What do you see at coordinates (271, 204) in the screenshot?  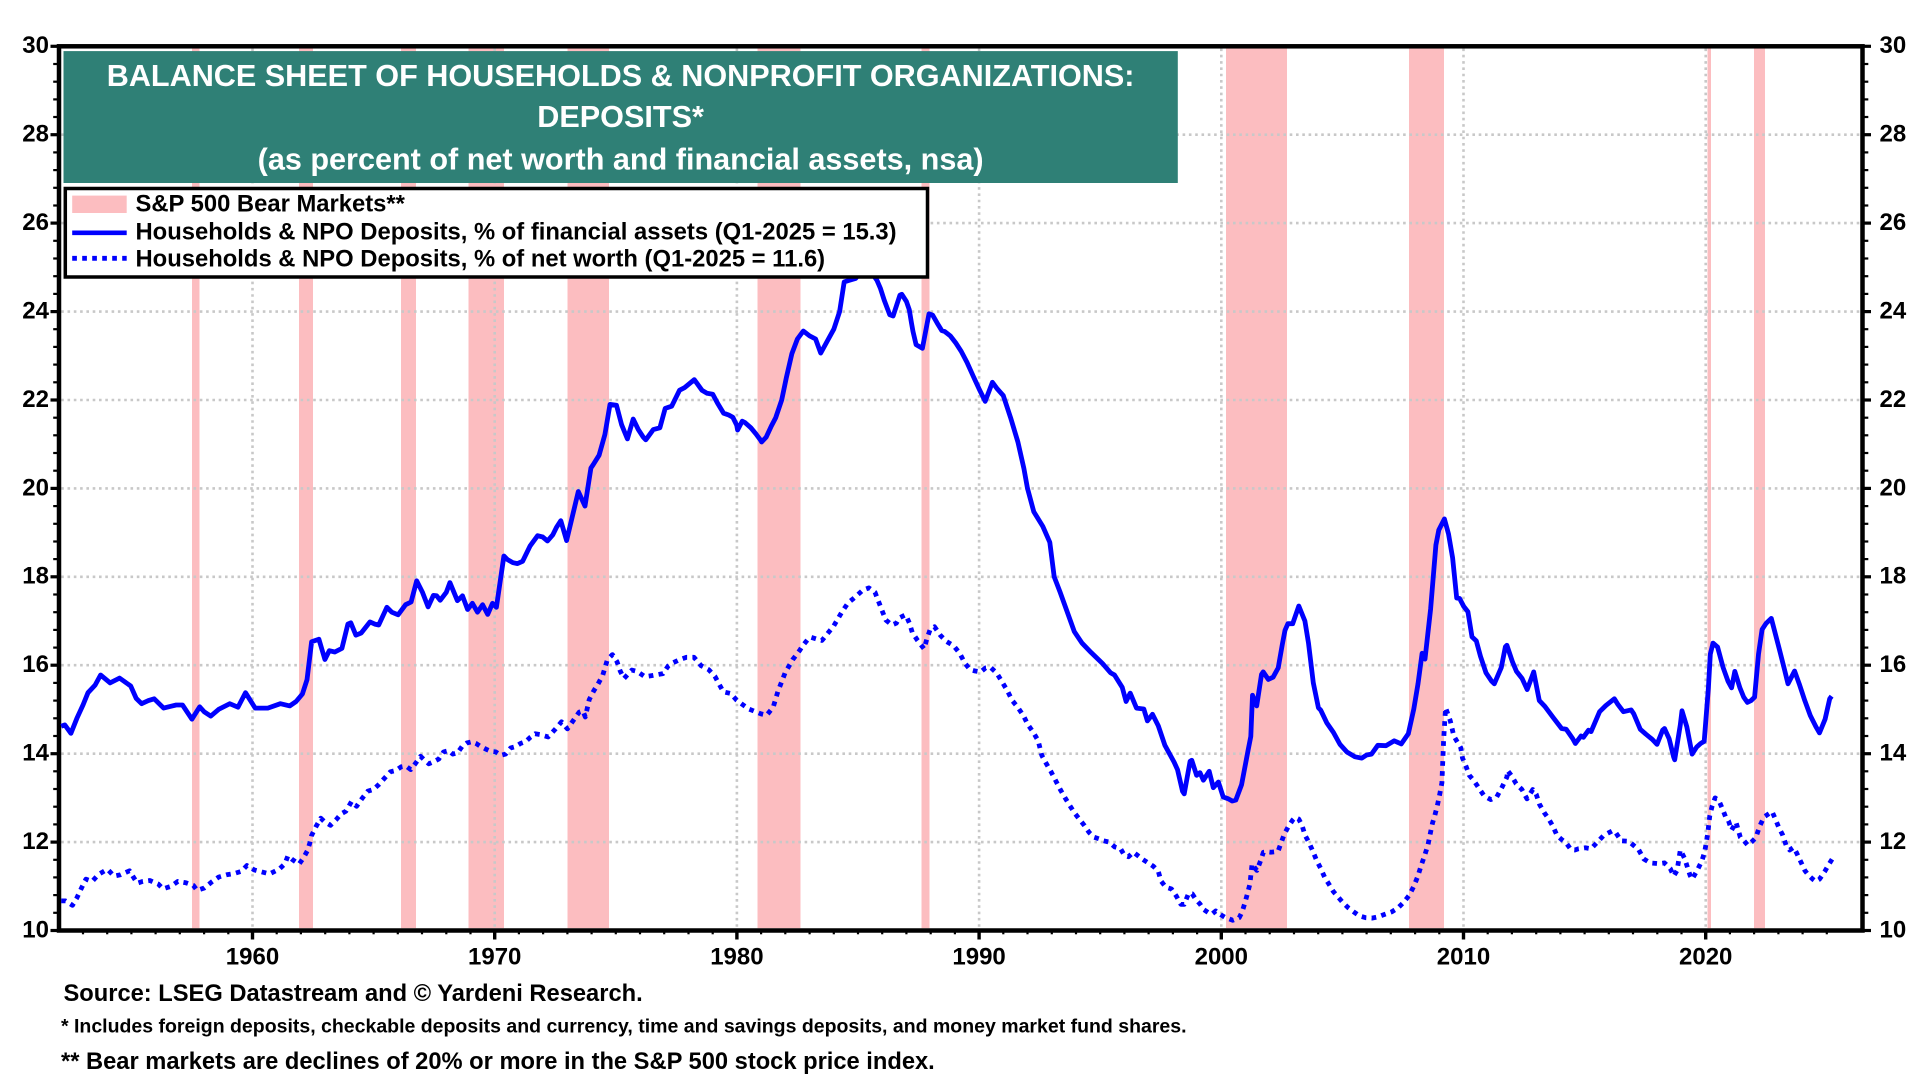 I see `svg-text: S&P 500 Bear Markets**` at bounding box center [271, 204].